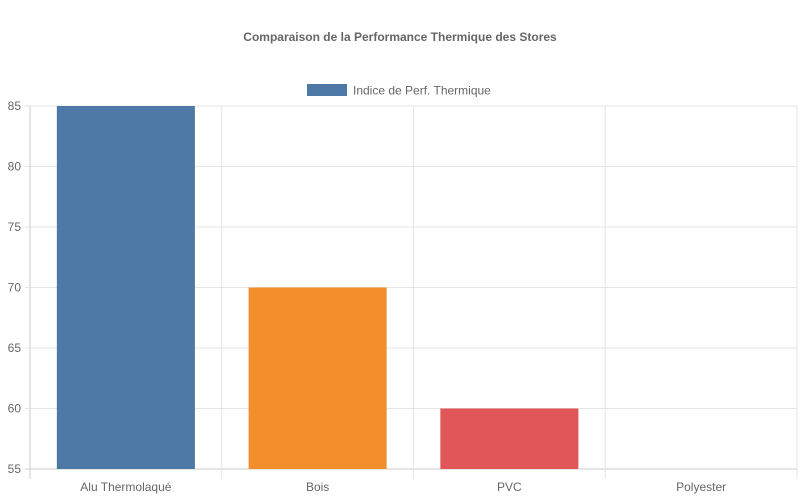 This screenshot has height=500, width=800. Describe the element at coordinates (509, 438) in the screenshot. I see `bar-pvc` at that location.